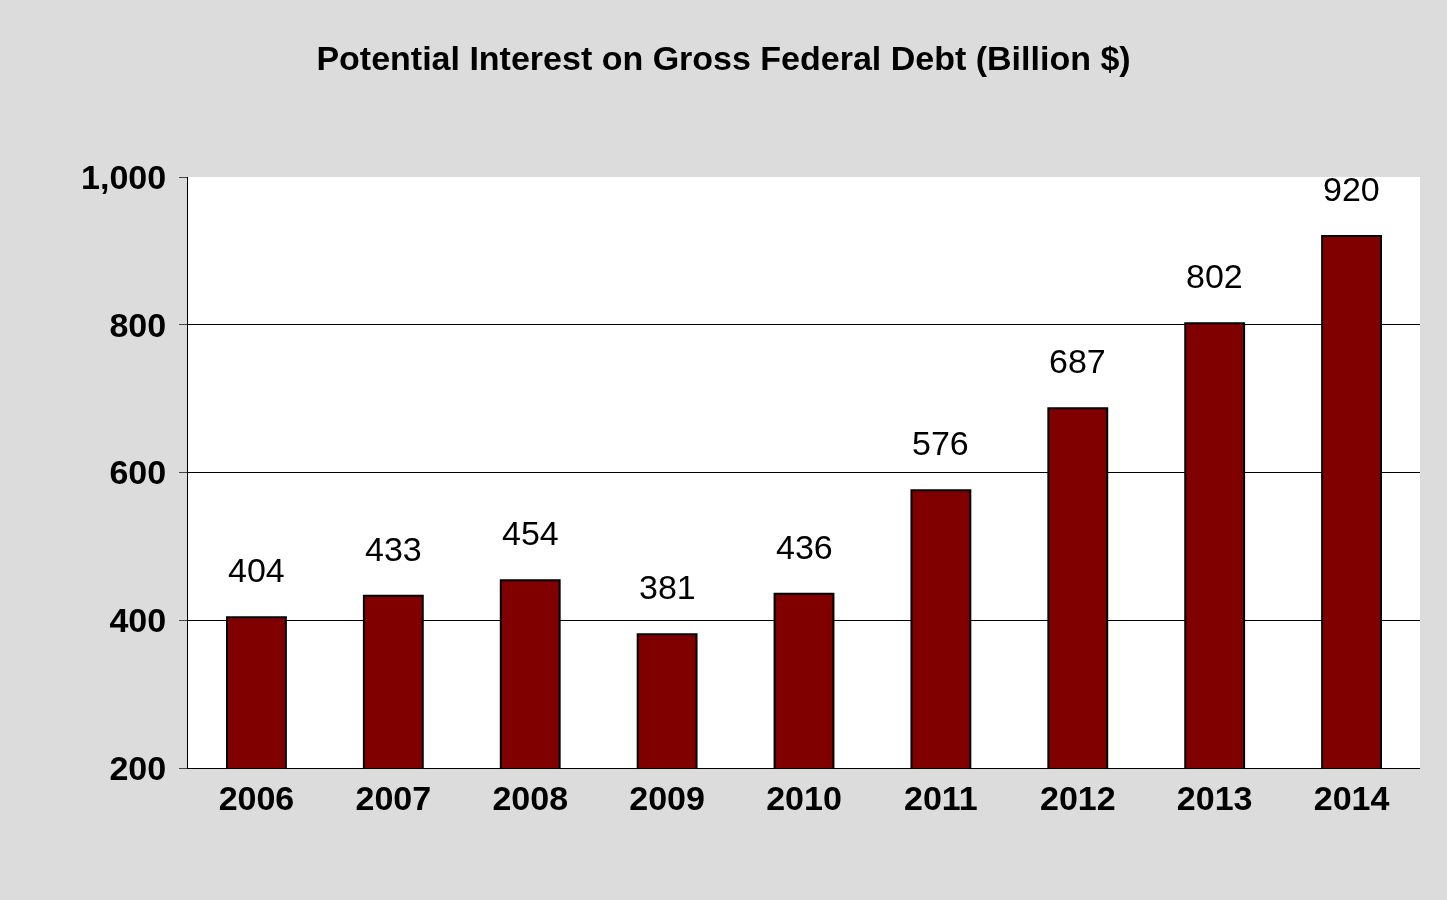 This screenshot has height=900, width=1447. I want to click on y-tick-label: 400, so click(138, 620).